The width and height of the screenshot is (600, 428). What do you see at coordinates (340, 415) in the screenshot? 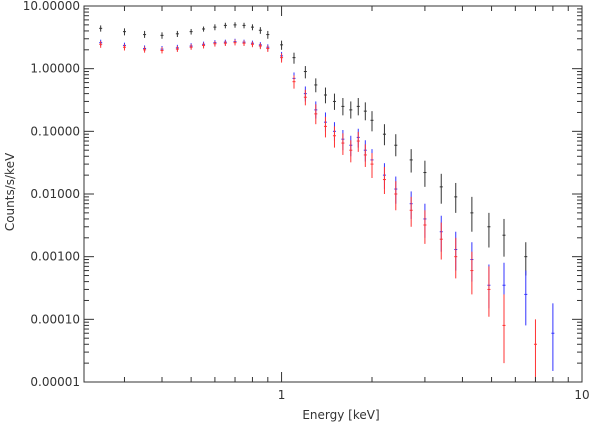
I see `x-axis-label: Energy [keV]` at bounding box center [340, 415].